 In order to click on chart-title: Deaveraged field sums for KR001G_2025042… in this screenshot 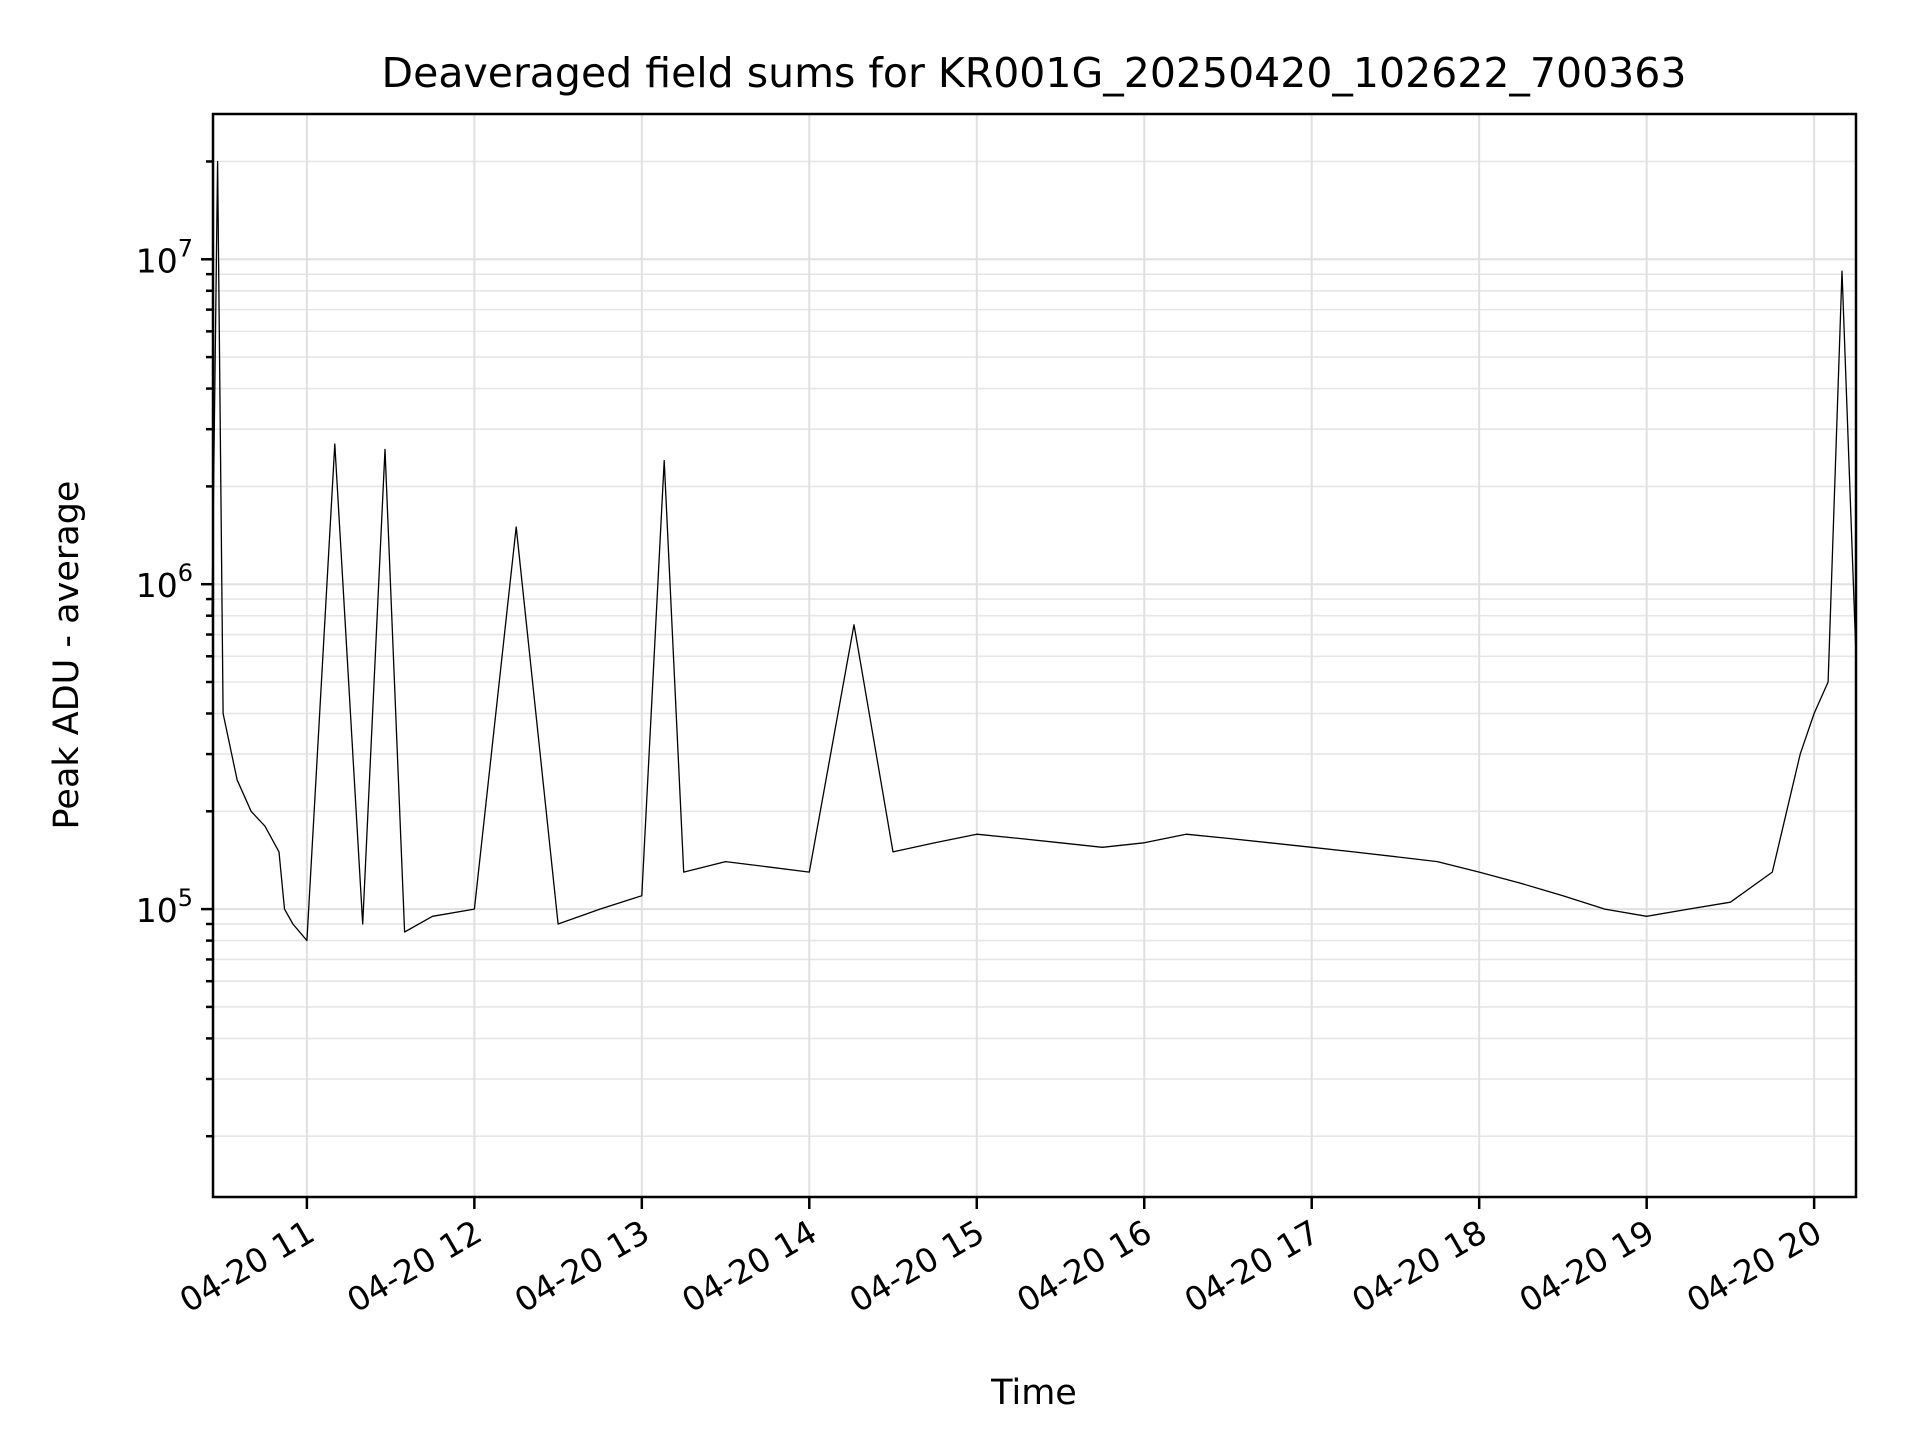, I will do `click(1034, 73)`.